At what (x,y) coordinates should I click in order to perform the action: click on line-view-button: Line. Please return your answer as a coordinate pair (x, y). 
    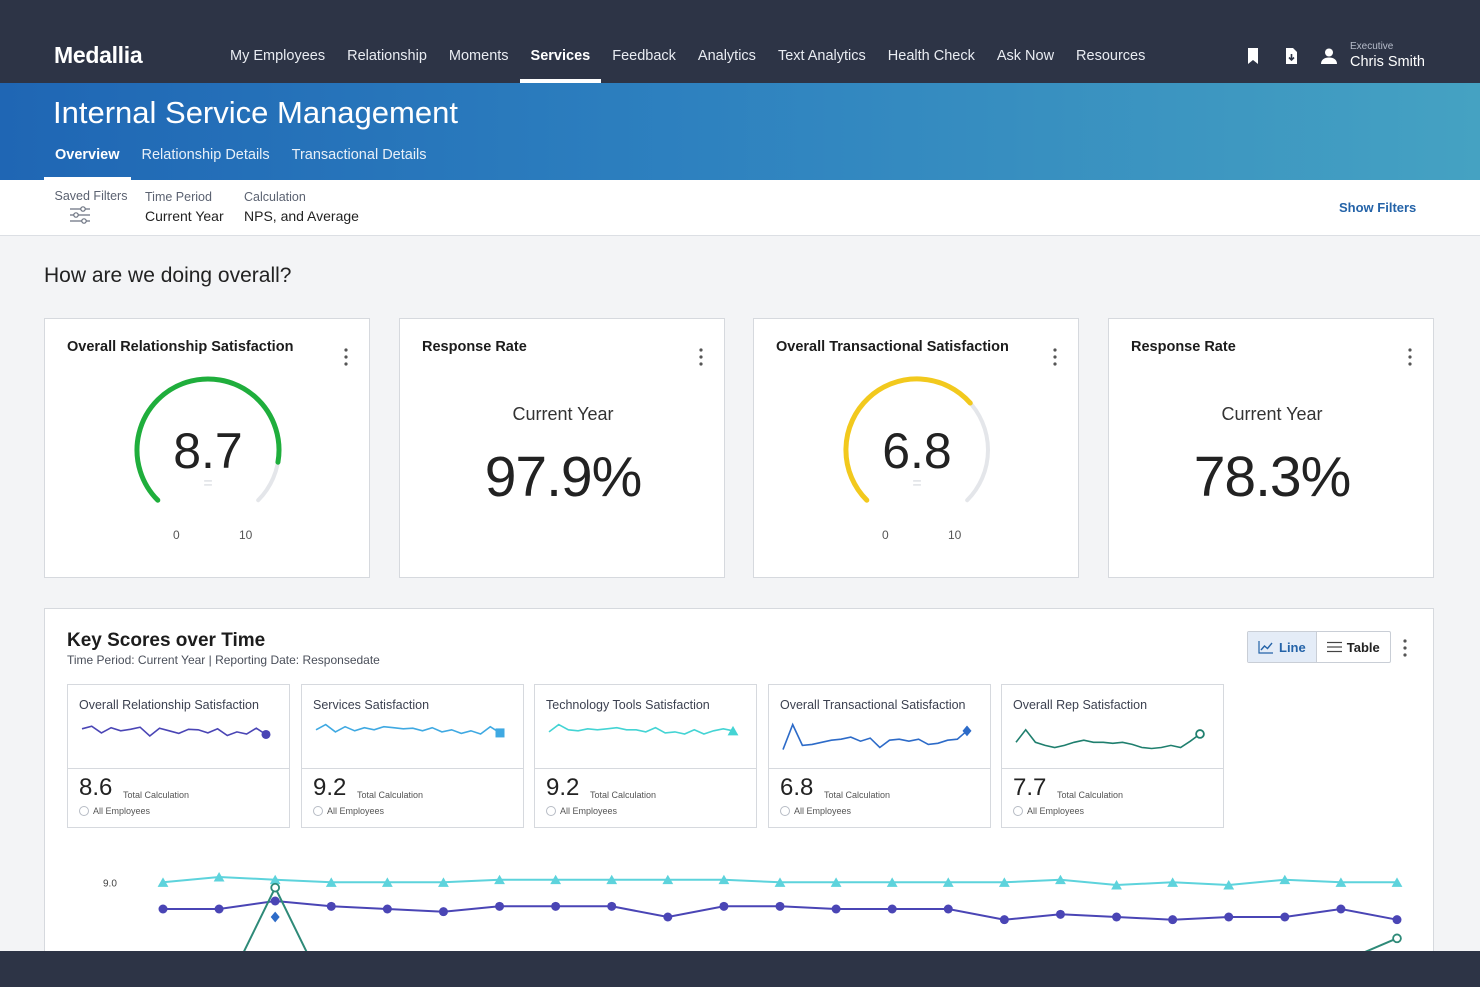
    Looking at the image, I should click on (1282, 647).